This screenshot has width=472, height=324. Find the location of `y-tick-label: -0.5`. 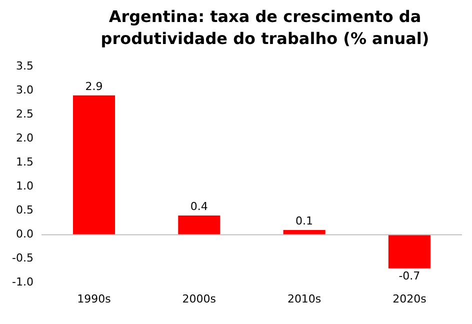

y-tick-label: -0.5 is located at coordinates (23, 258).